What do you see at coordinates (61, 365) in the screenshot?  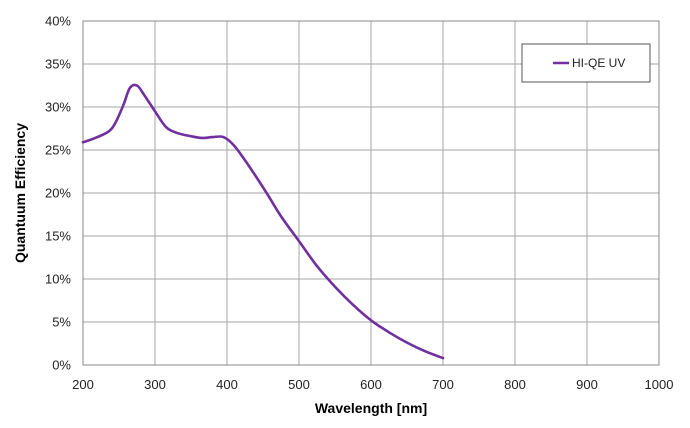 I see `y-tick-label: 0%` at bounding box center [61, 365].